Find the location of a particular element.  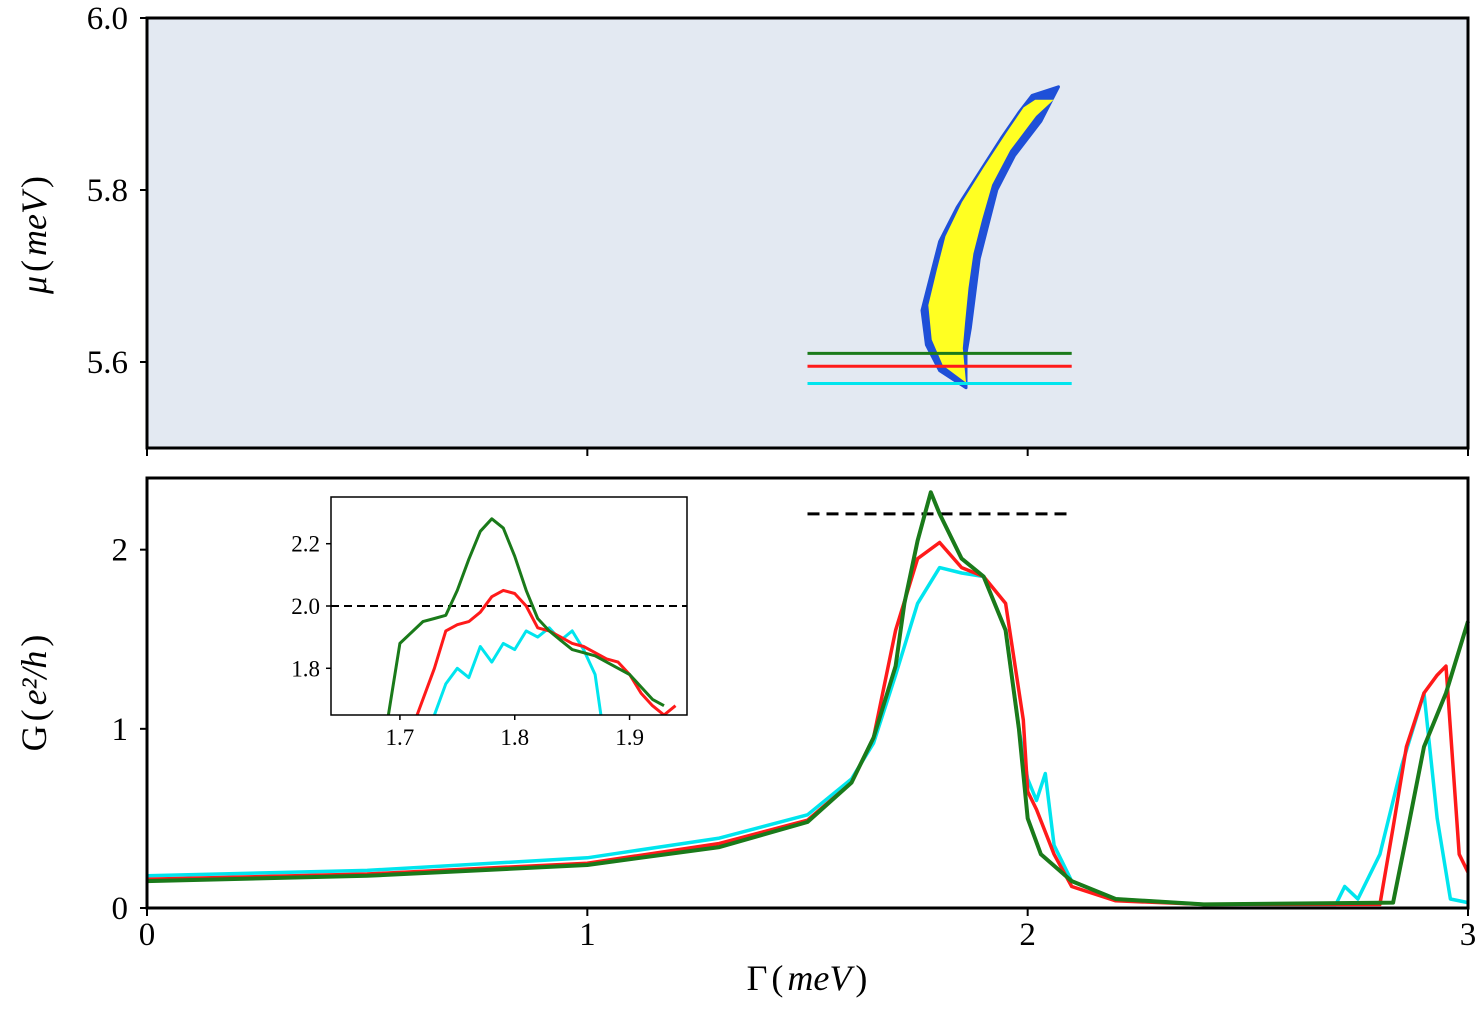

inset-series-cyan is located at coordinates (517, 670).